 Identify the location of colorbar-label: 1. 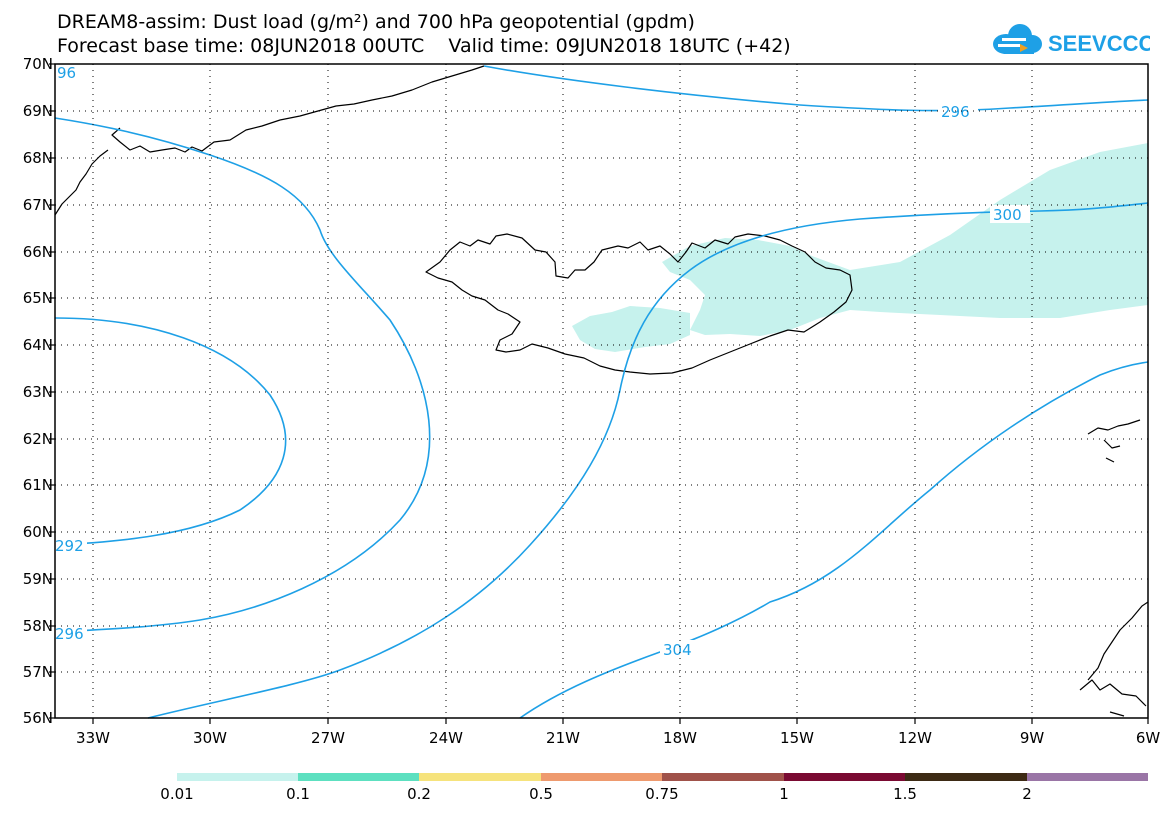
(784, 794).